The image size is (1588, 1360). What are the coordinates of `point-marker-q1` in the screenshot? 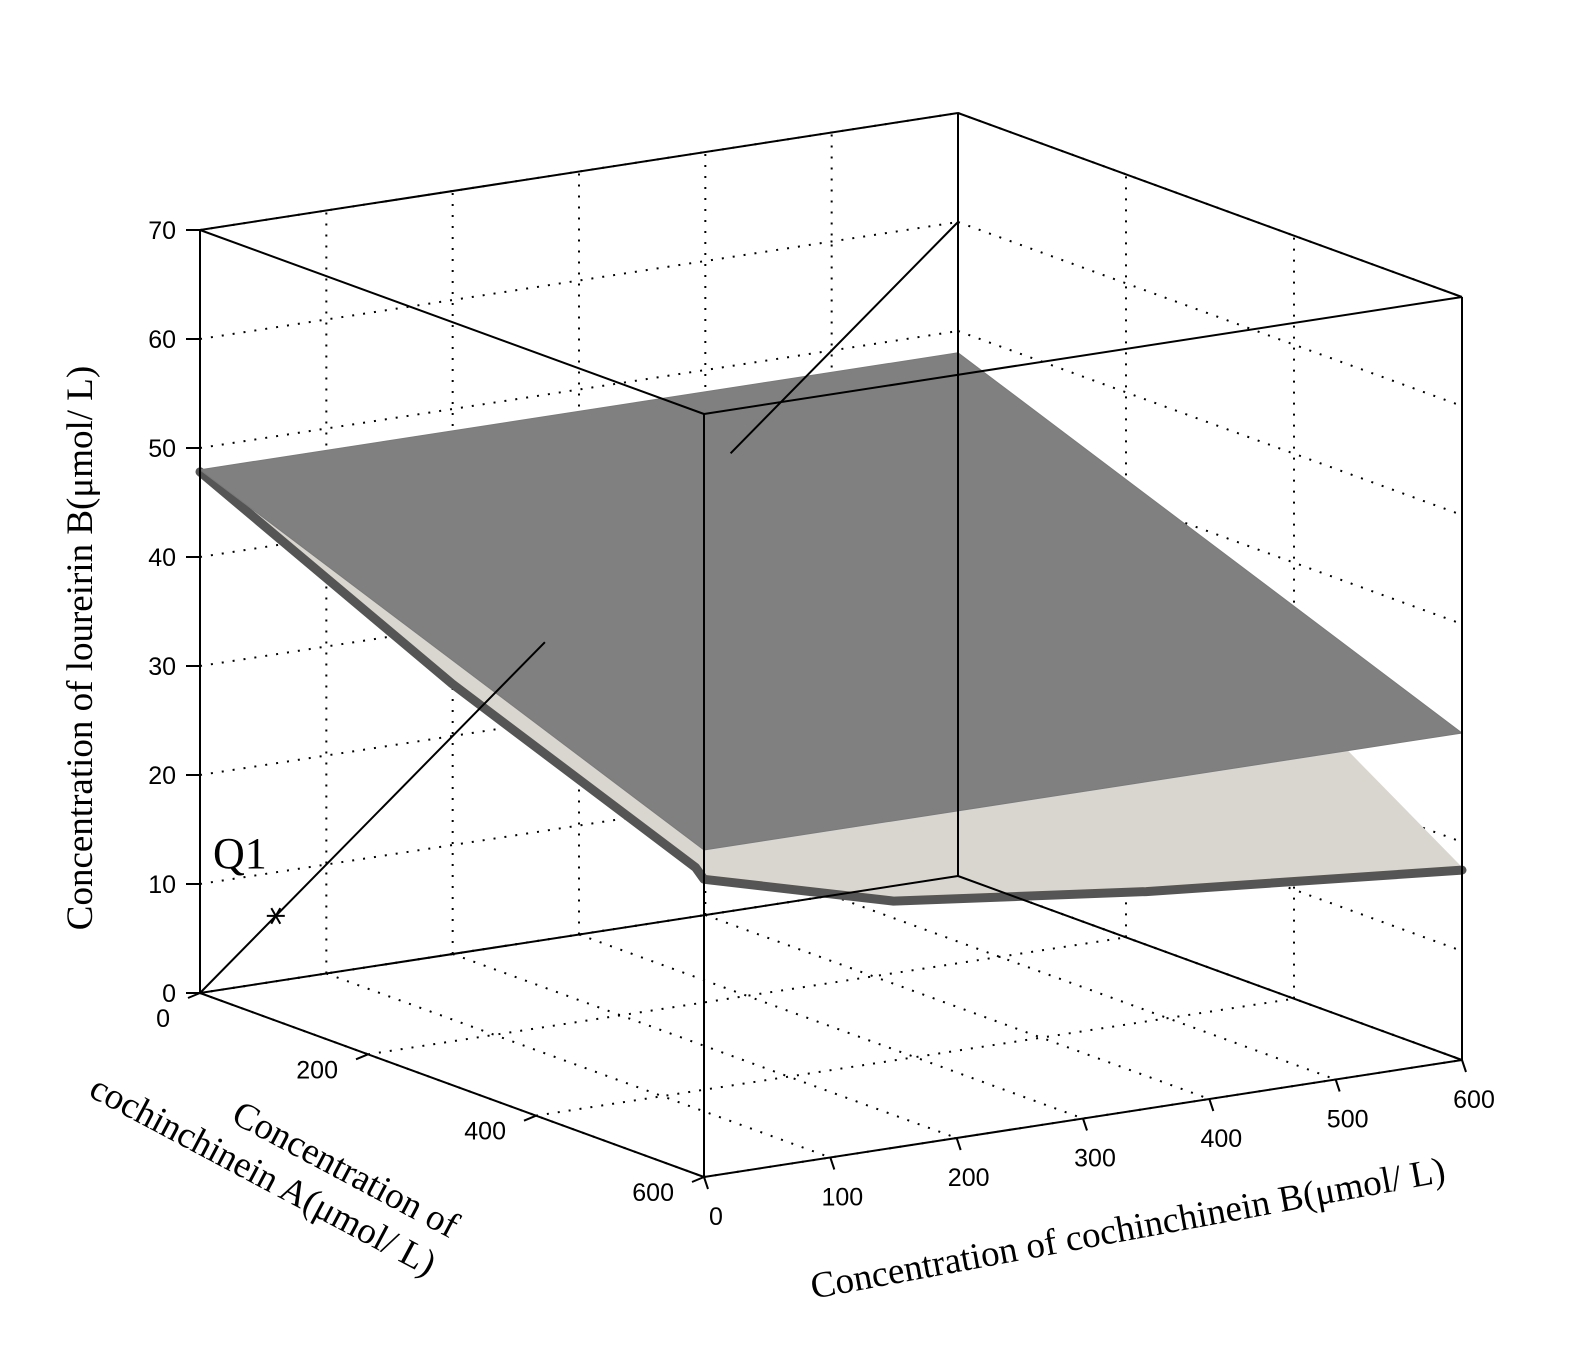 It's located at (275, 916).